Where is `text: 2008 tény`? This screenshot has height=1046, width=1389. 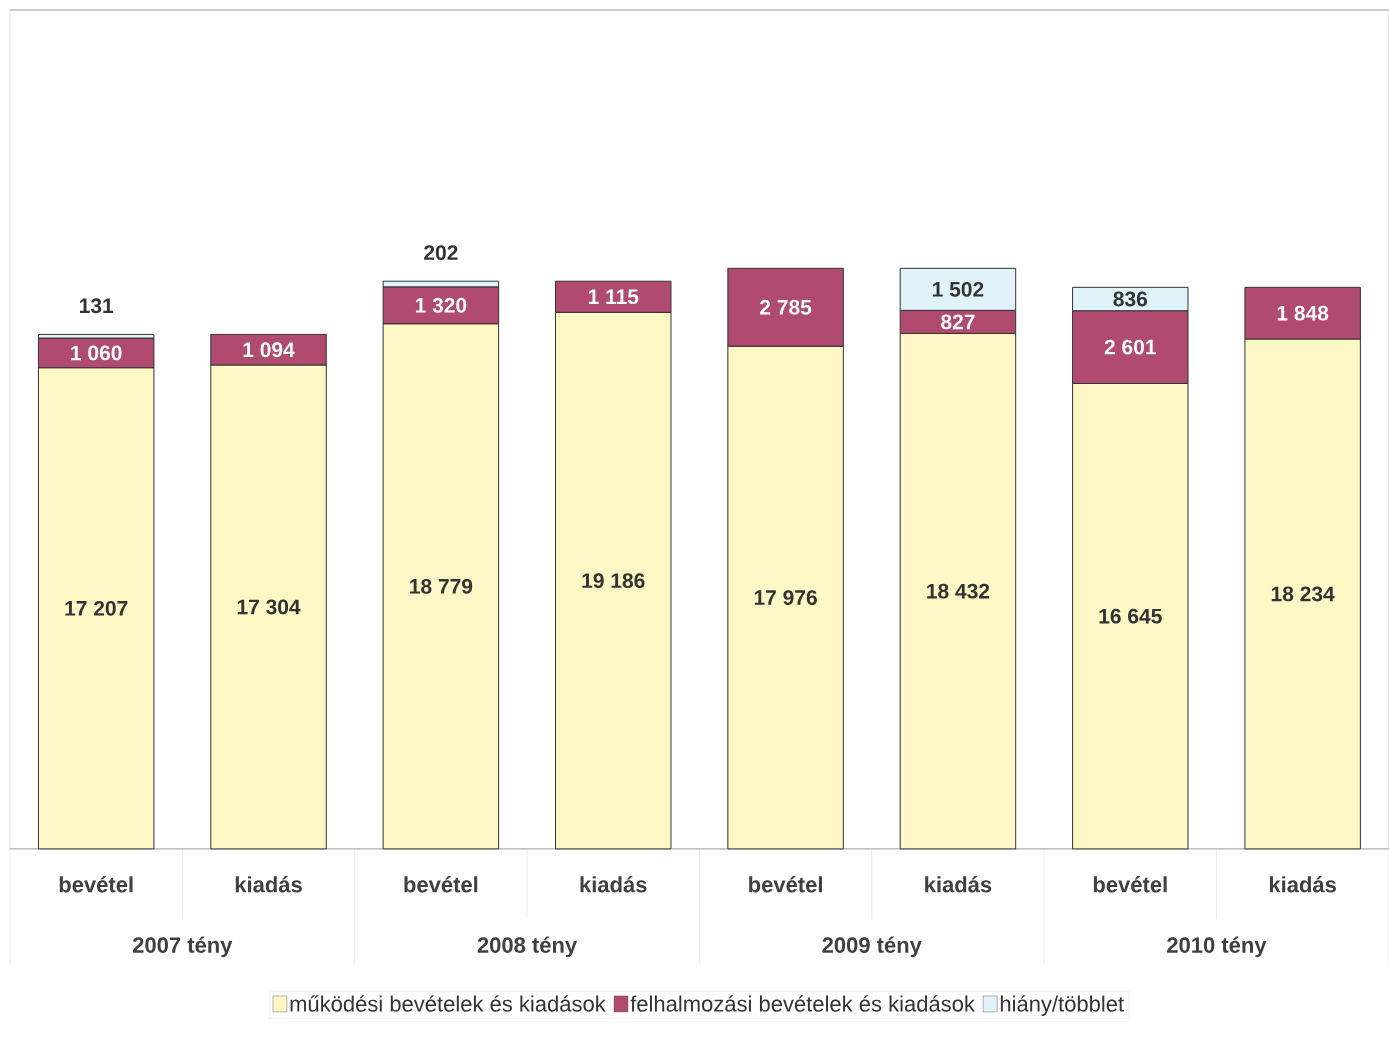
text: 2008 tény is located at coordinates (527, 947).